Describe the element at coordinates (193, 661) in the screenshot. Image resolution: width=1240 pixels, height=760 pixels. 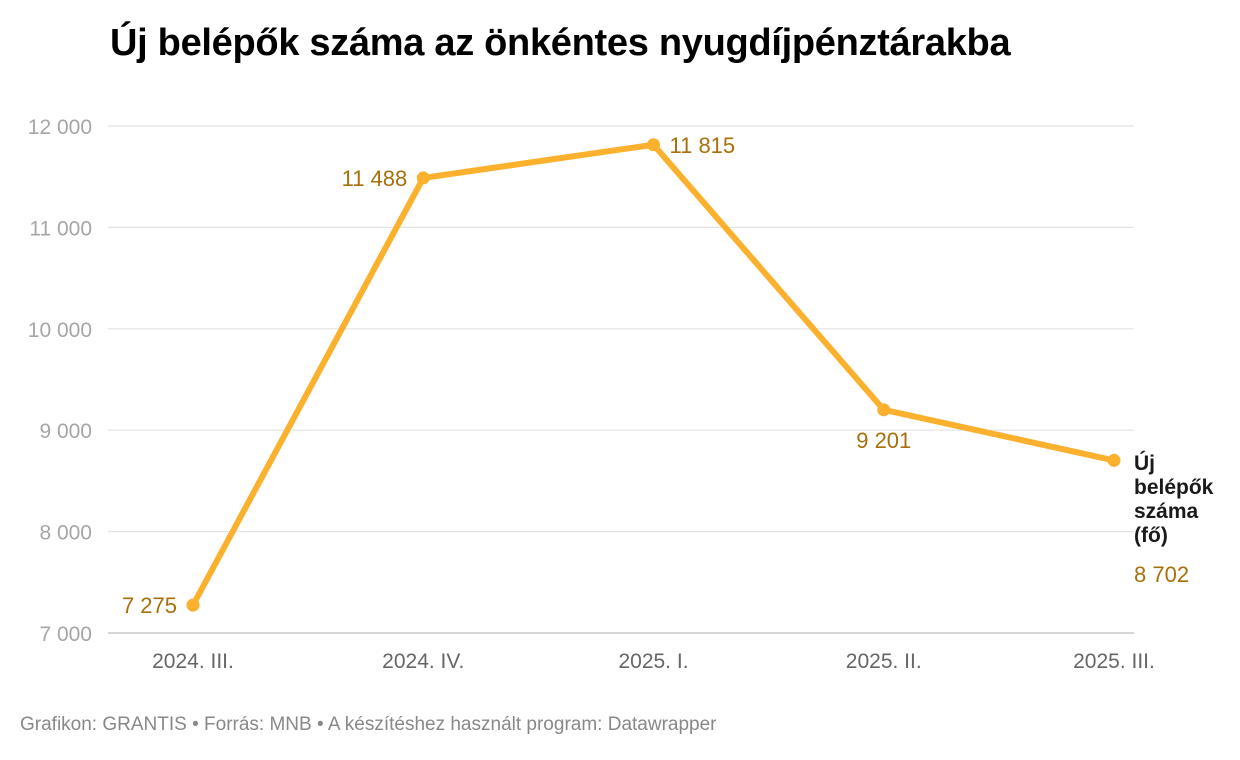
I see `x-tick-label: 2024. III.` at that location.